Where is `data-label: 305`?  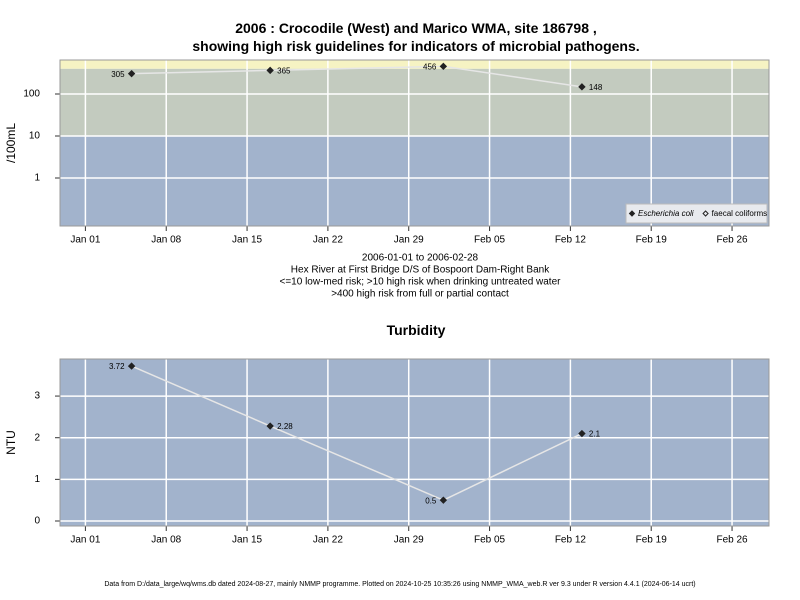
data-label: 305 is located at coordinates (118, 74).